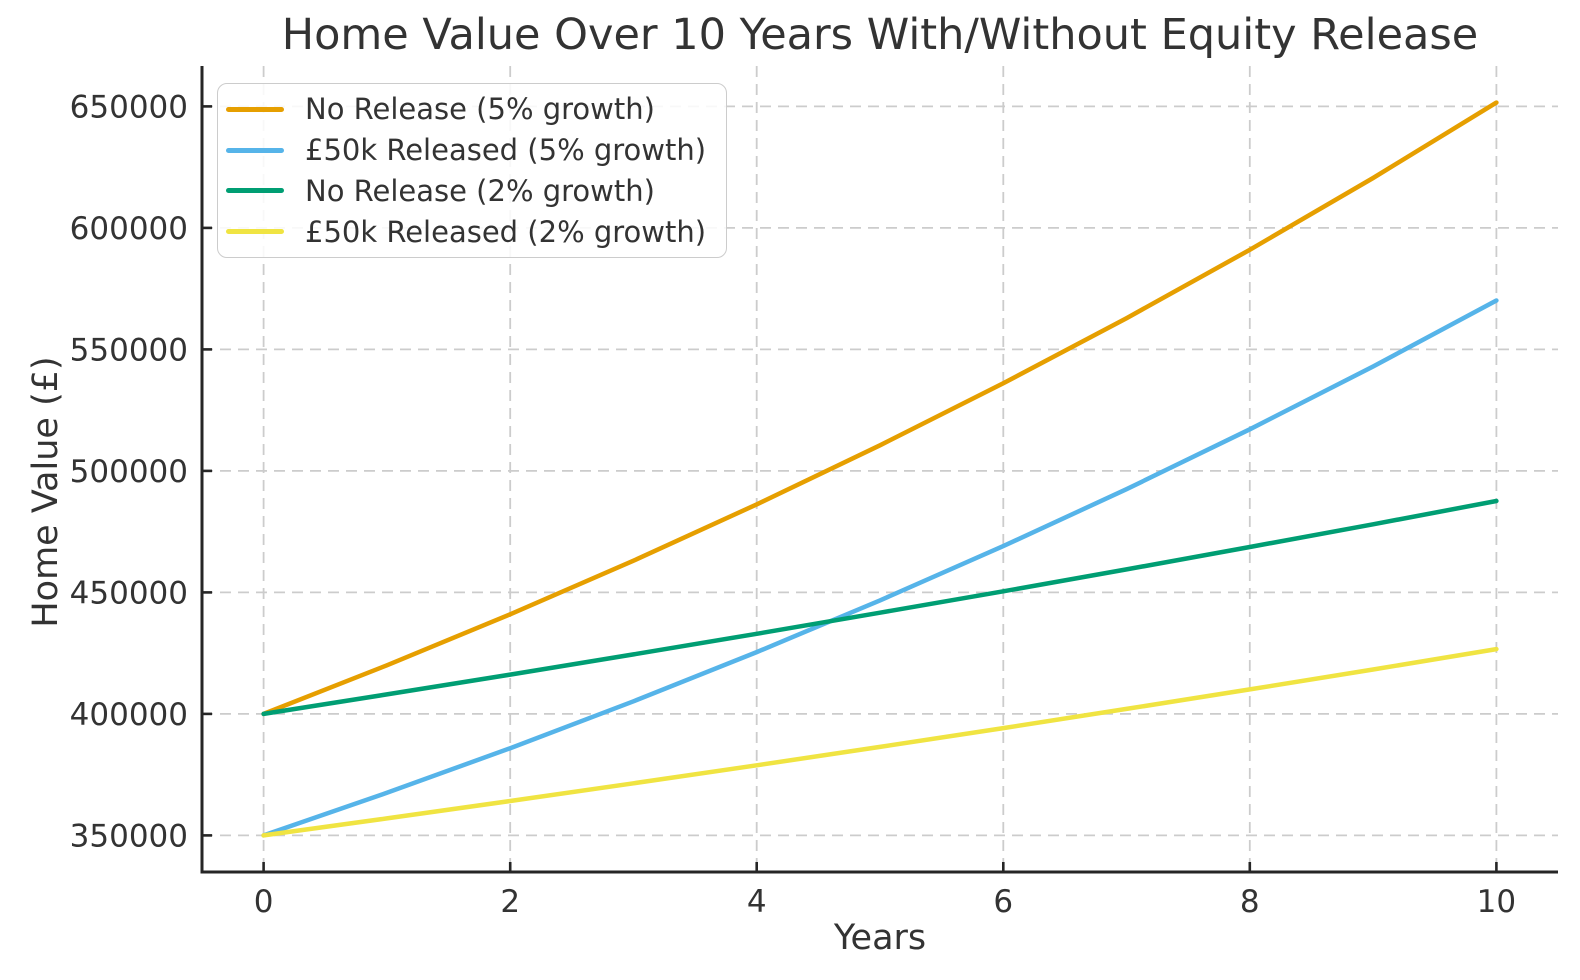  Describe the element at coordinates (264, 902) in the screenshot. I see `x-tick-label: 0` at that location.